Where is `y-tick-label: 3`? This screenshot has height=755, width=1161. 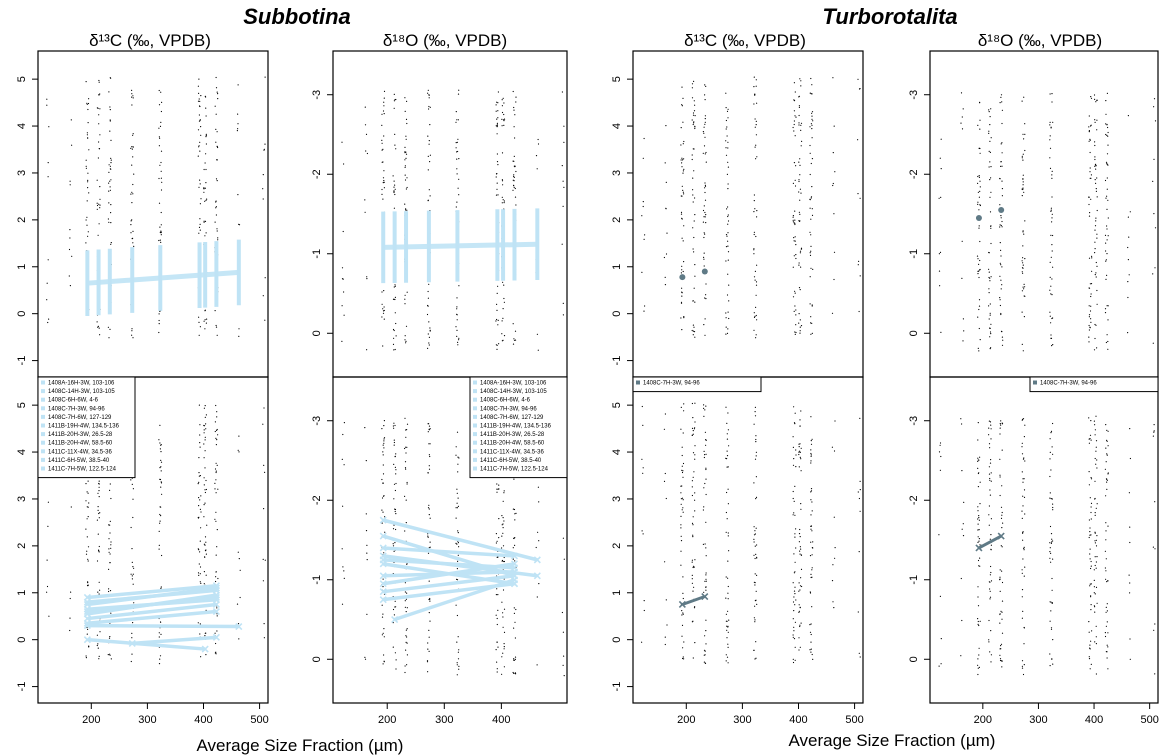
y-tick-label: 3 is located at coordinates (22, 499).